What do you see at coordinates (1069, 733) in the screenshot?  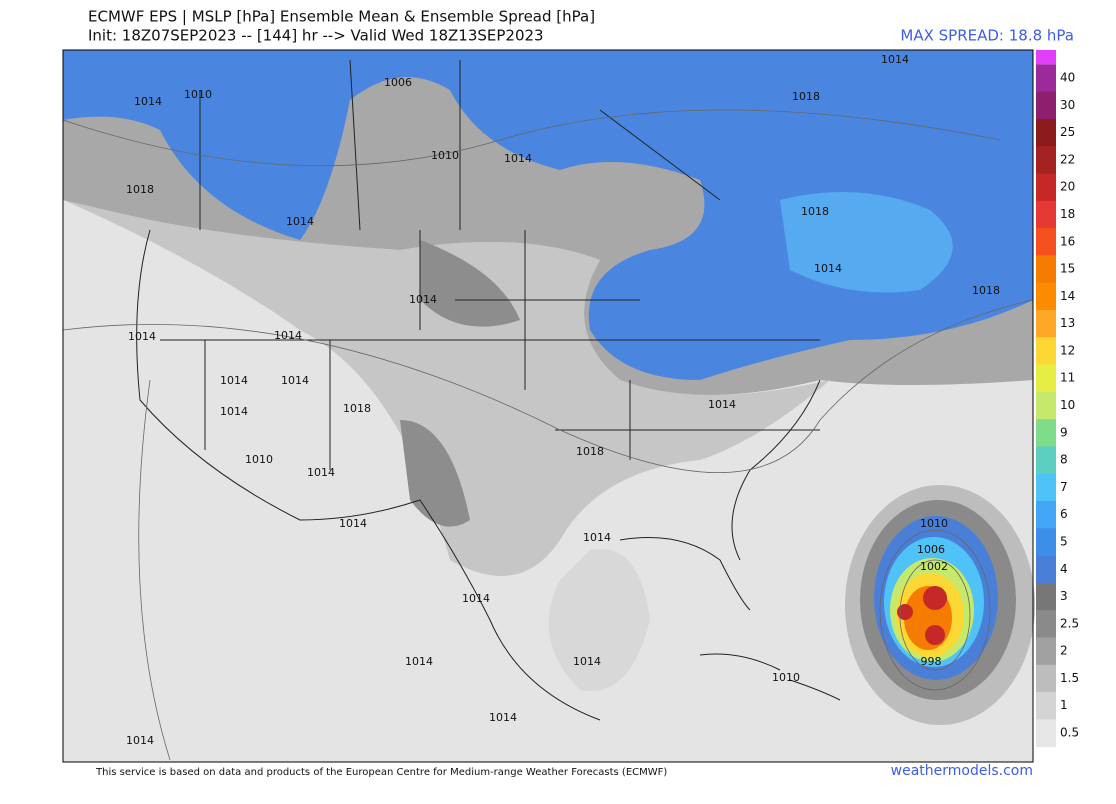 I see `colorbar-label: 0.5` at bounding box center [1069, 733].